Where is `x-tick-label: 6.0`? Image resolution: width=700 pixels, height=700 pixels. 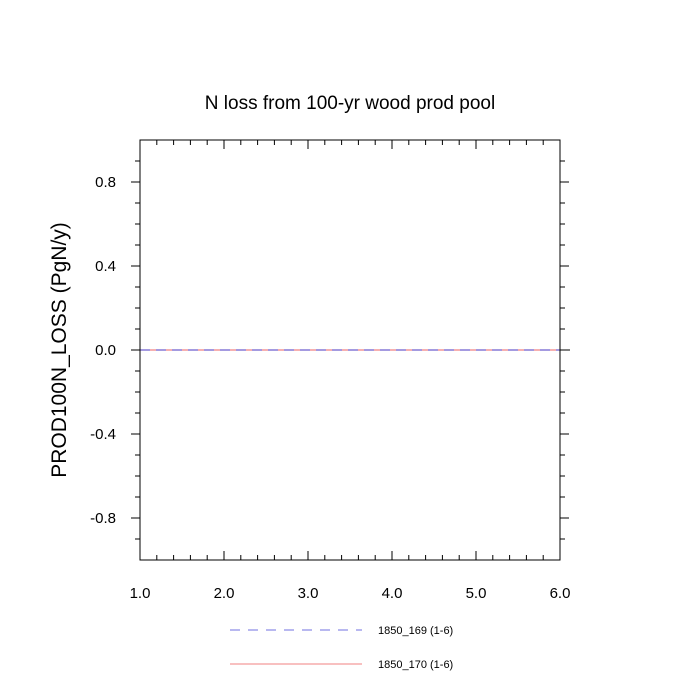
x-tick-label: 6.0 is located at coordinates (560, 593).